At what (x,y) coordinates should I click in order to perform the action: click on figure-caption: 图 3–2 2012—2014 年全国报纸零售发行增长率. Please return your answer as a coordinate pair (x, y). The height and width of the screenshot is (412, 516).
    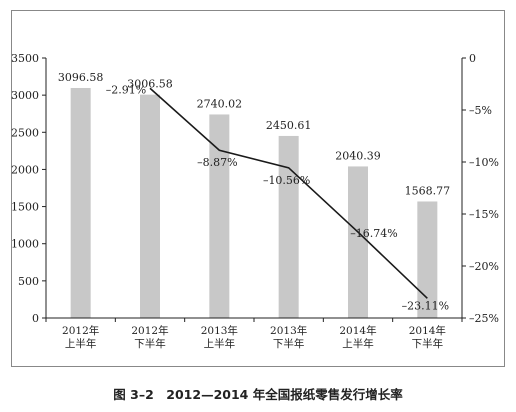
    Looking at the image, I should click on (258, 394).